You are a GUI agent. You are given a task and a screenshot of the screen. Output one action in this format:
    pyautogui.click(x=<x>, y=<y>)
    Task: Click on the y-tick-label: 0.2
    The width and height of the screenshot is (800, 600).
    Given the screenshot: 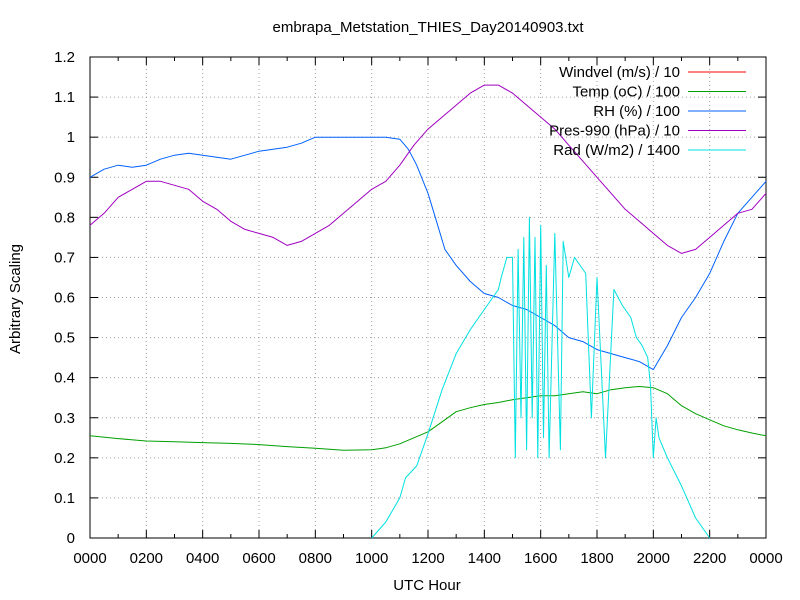 What is the action you would take?
    pyautogui.click(x=64, y=458)
    